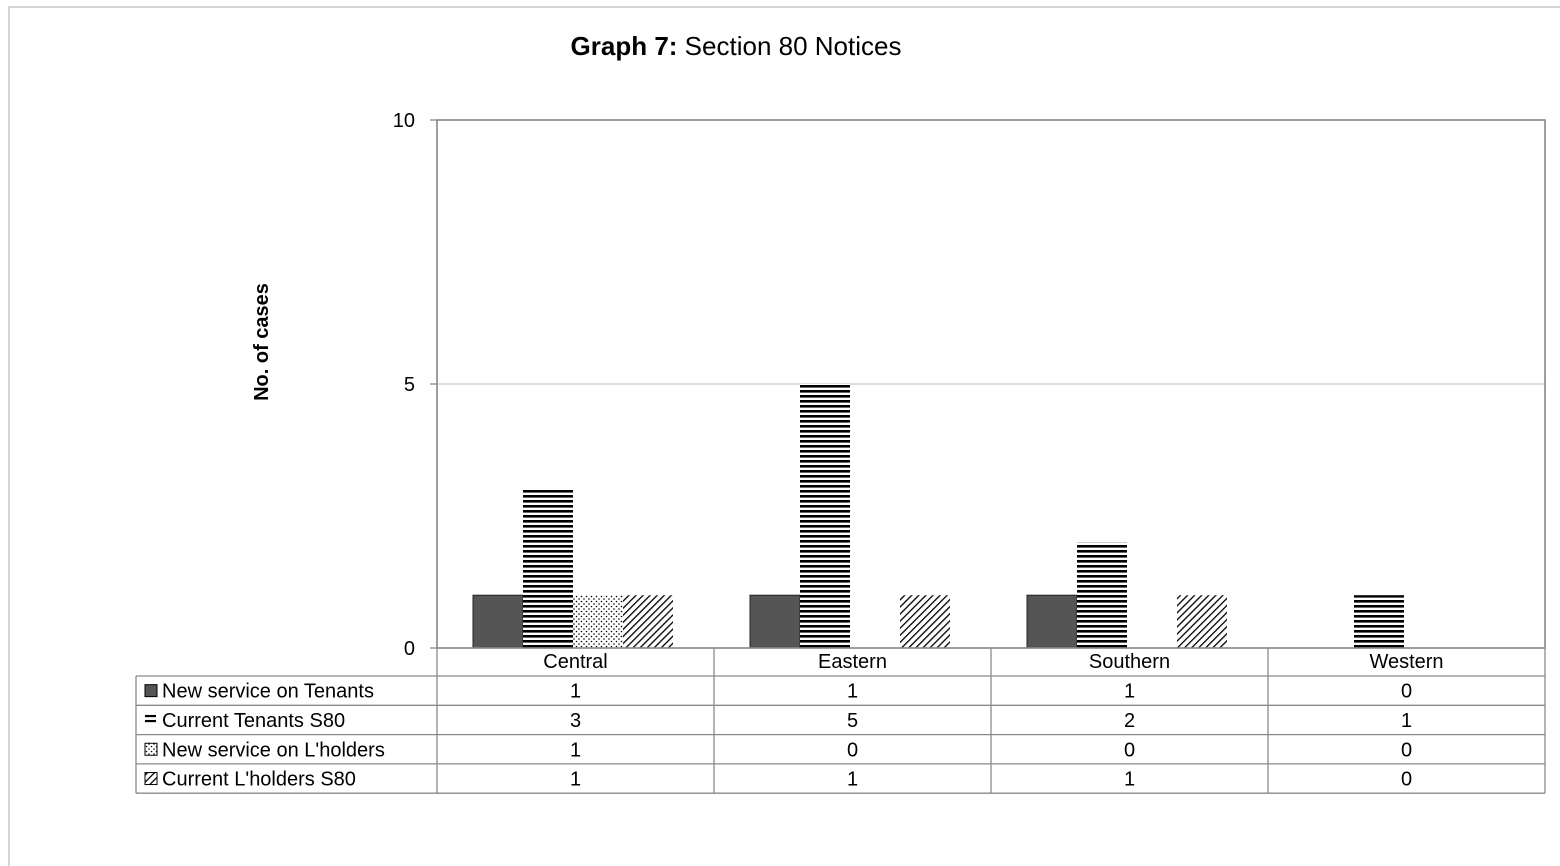 This screenshot has height=866, width=1560. What do you see at coordinates (1406, 662) in the screenshot?
I see `x-tick-label-western: Western` at bounding box center [1406, 662].